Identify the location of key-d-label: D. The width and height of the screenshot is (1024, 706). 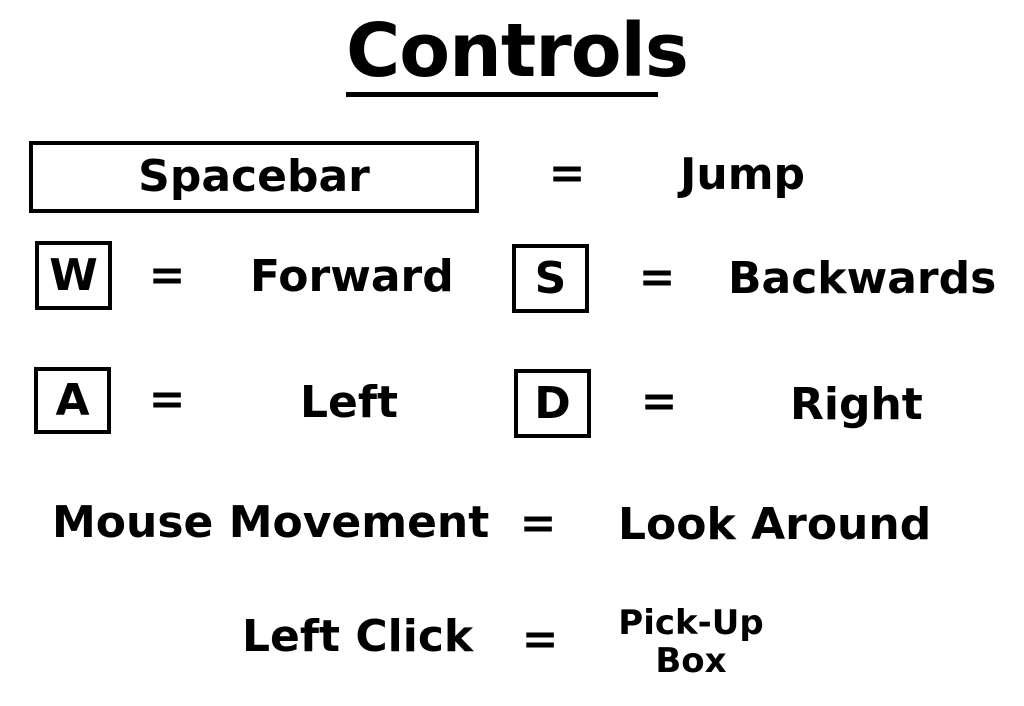
(552, 403).